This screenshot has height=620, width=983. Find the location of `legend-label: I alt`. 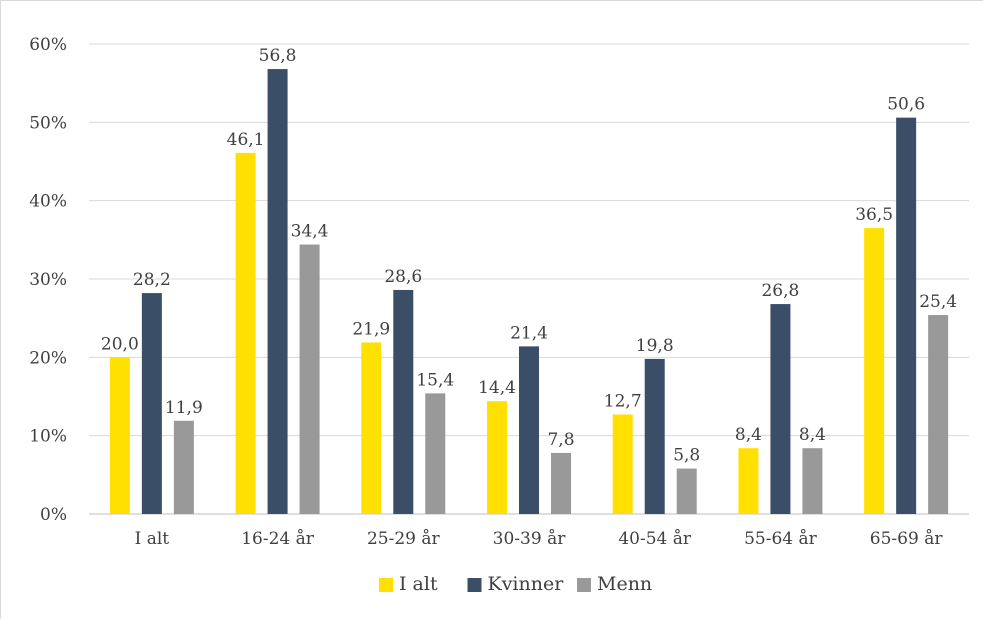

legend-label: I alt is located at coordinates (418, 584).